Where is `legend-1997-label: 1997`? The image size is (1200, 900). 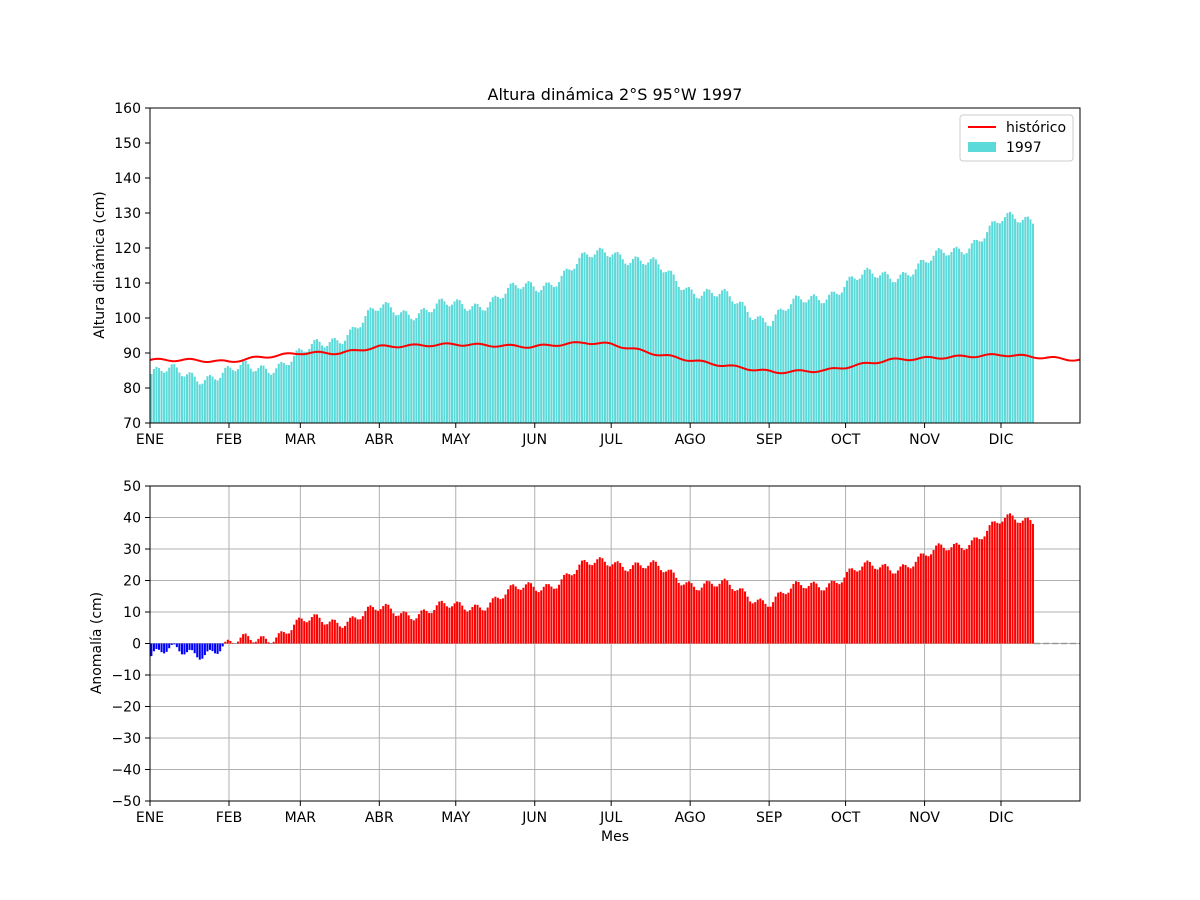
legend-1997-label: 1997 is located at coordinates (1024, 148).